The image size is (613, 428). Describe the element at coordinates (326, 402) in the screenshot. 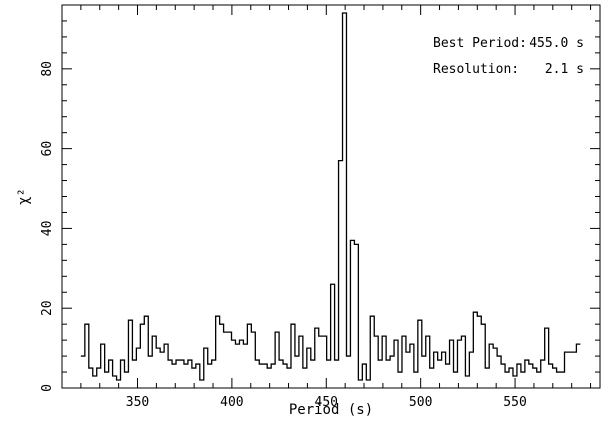

I see `x-tick-label: 450` at that location.